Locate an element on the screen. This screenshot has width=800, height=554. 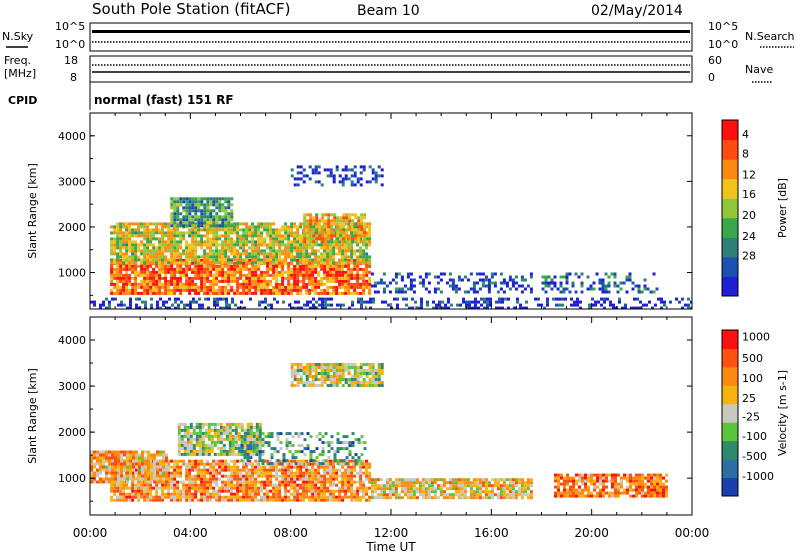
freq-panel: Freq. [MHz] 18 8 60 0 Nave is located at coordinates (388, 69).